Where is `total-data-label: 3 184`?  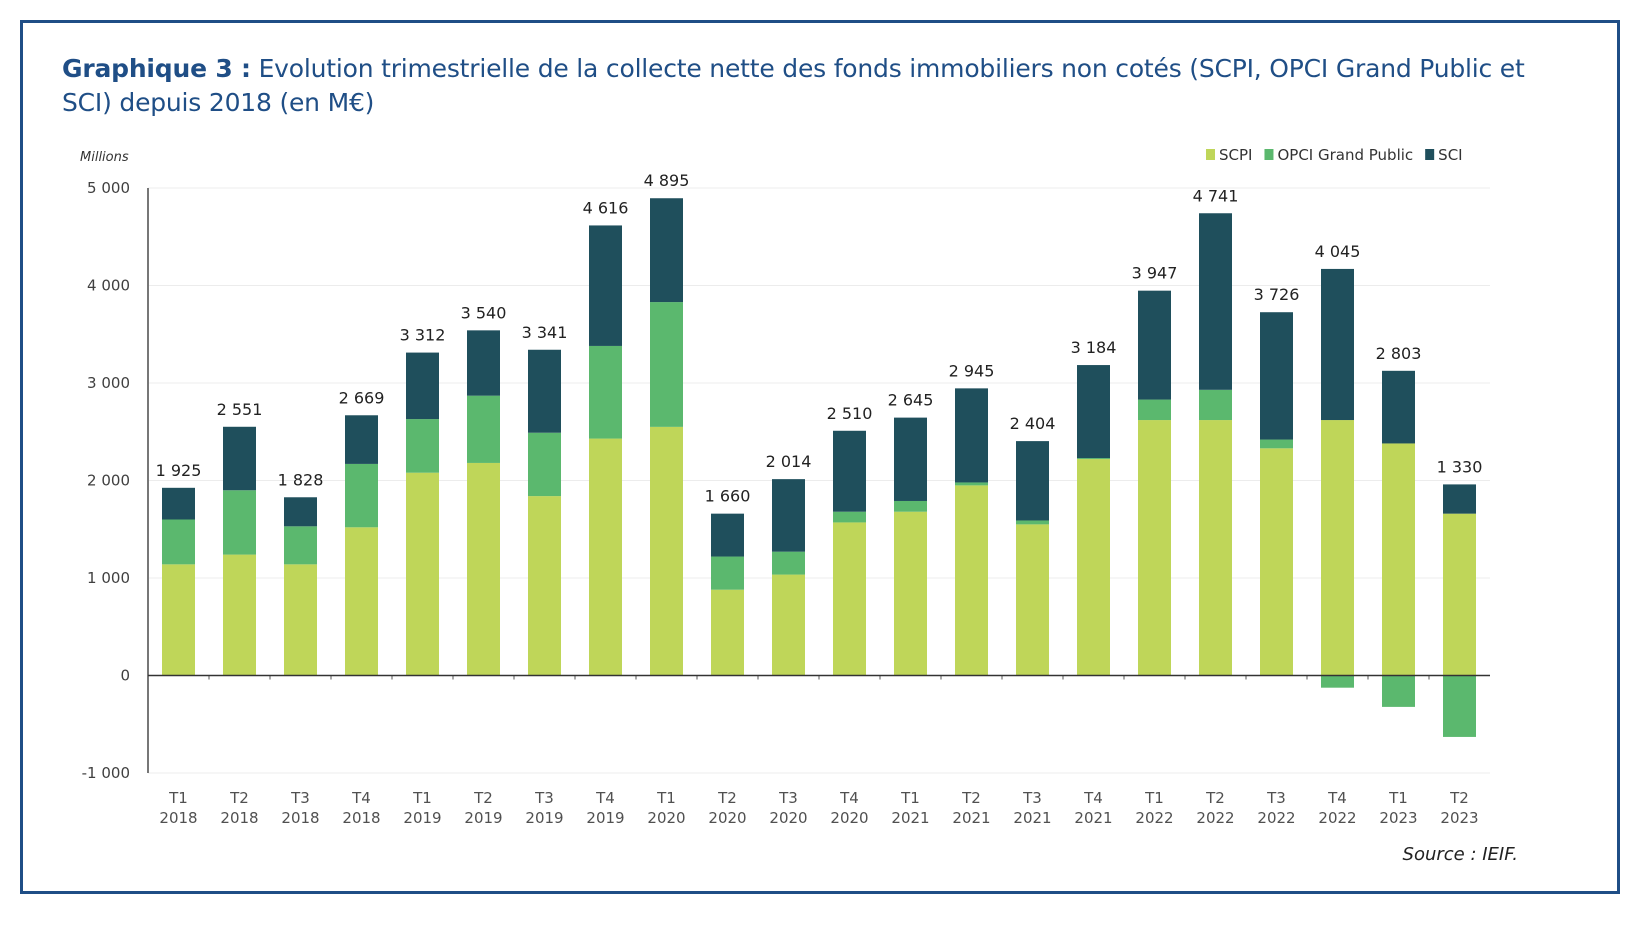
total-data-label: 3 184 is located at coordinates (1094, 347).